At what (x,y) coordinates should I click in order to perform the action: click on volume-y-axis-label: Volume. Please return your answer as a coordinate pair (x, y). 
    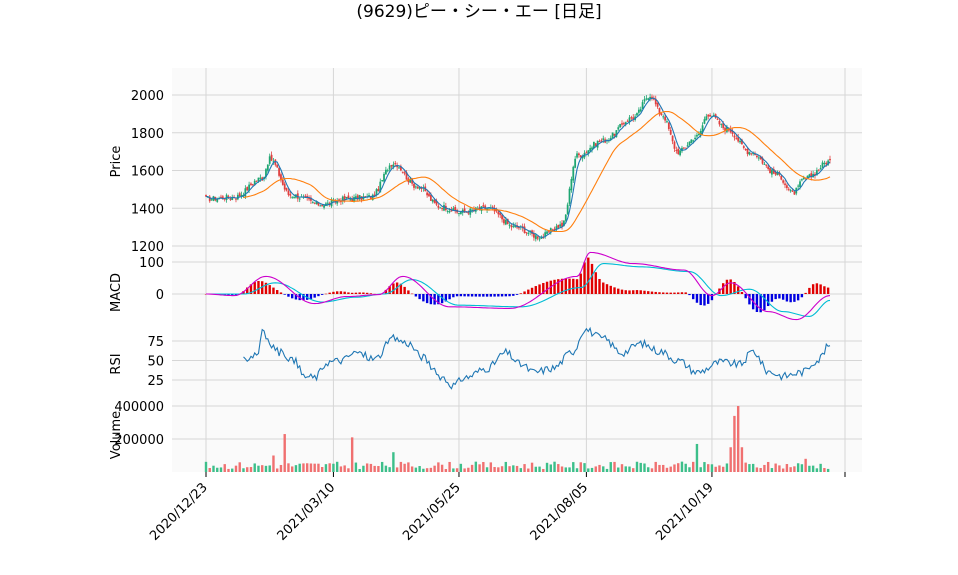
    Looking at the image, I should click on (116, 435).